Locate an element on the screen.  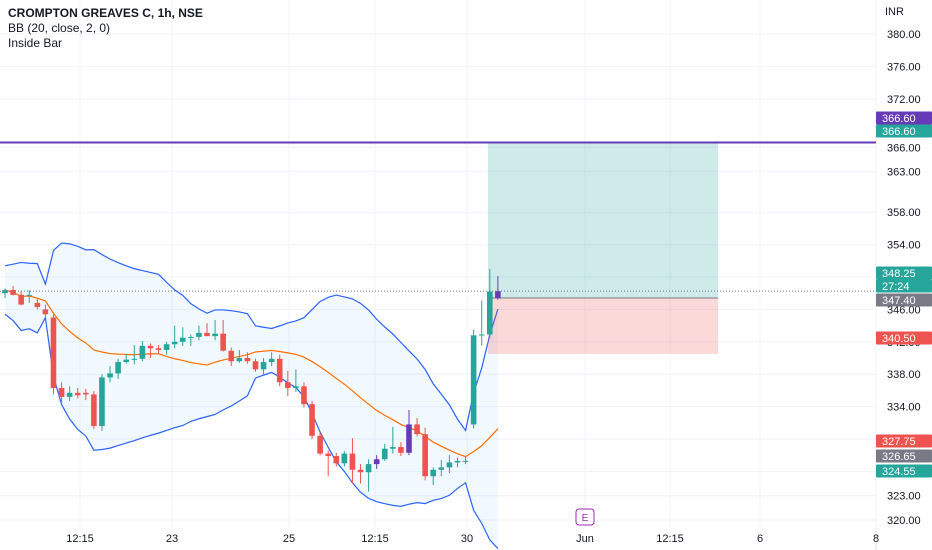
y-tick-label: 363.00 is located at coordinates (904, 173).